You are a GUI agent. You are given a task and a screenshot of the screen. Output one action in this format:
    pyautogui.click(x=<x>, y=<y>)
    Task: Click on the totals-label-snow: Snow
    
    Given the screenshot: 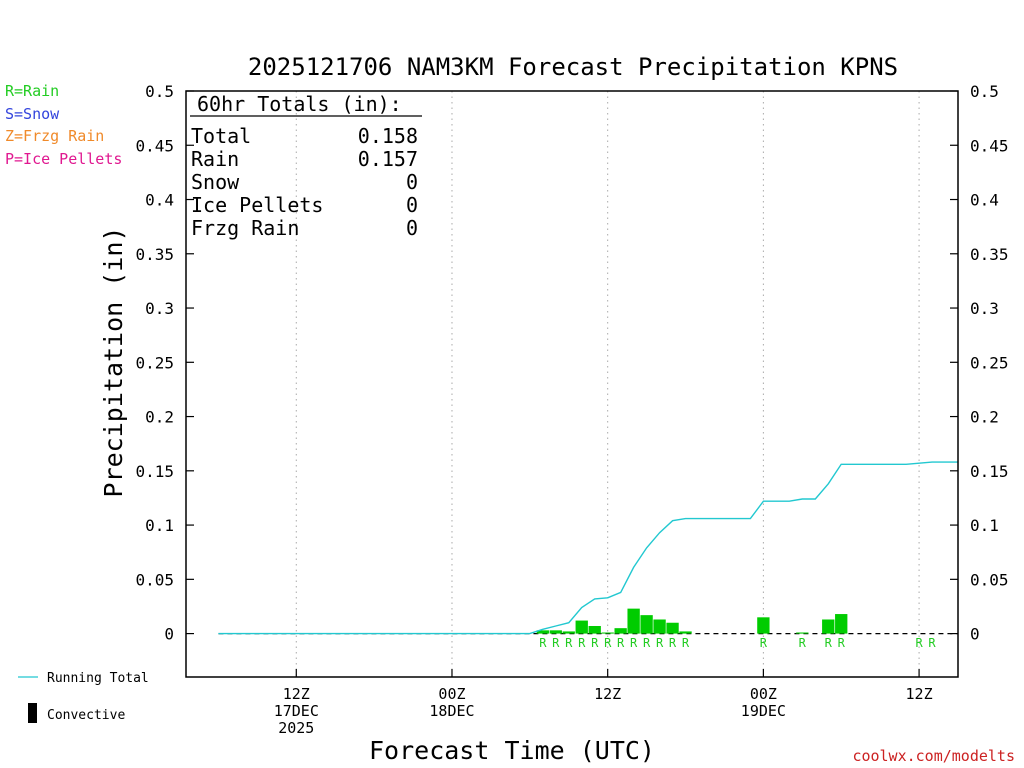 What is the action you would take?
    pyautogui.click(x=215, y=182)
    